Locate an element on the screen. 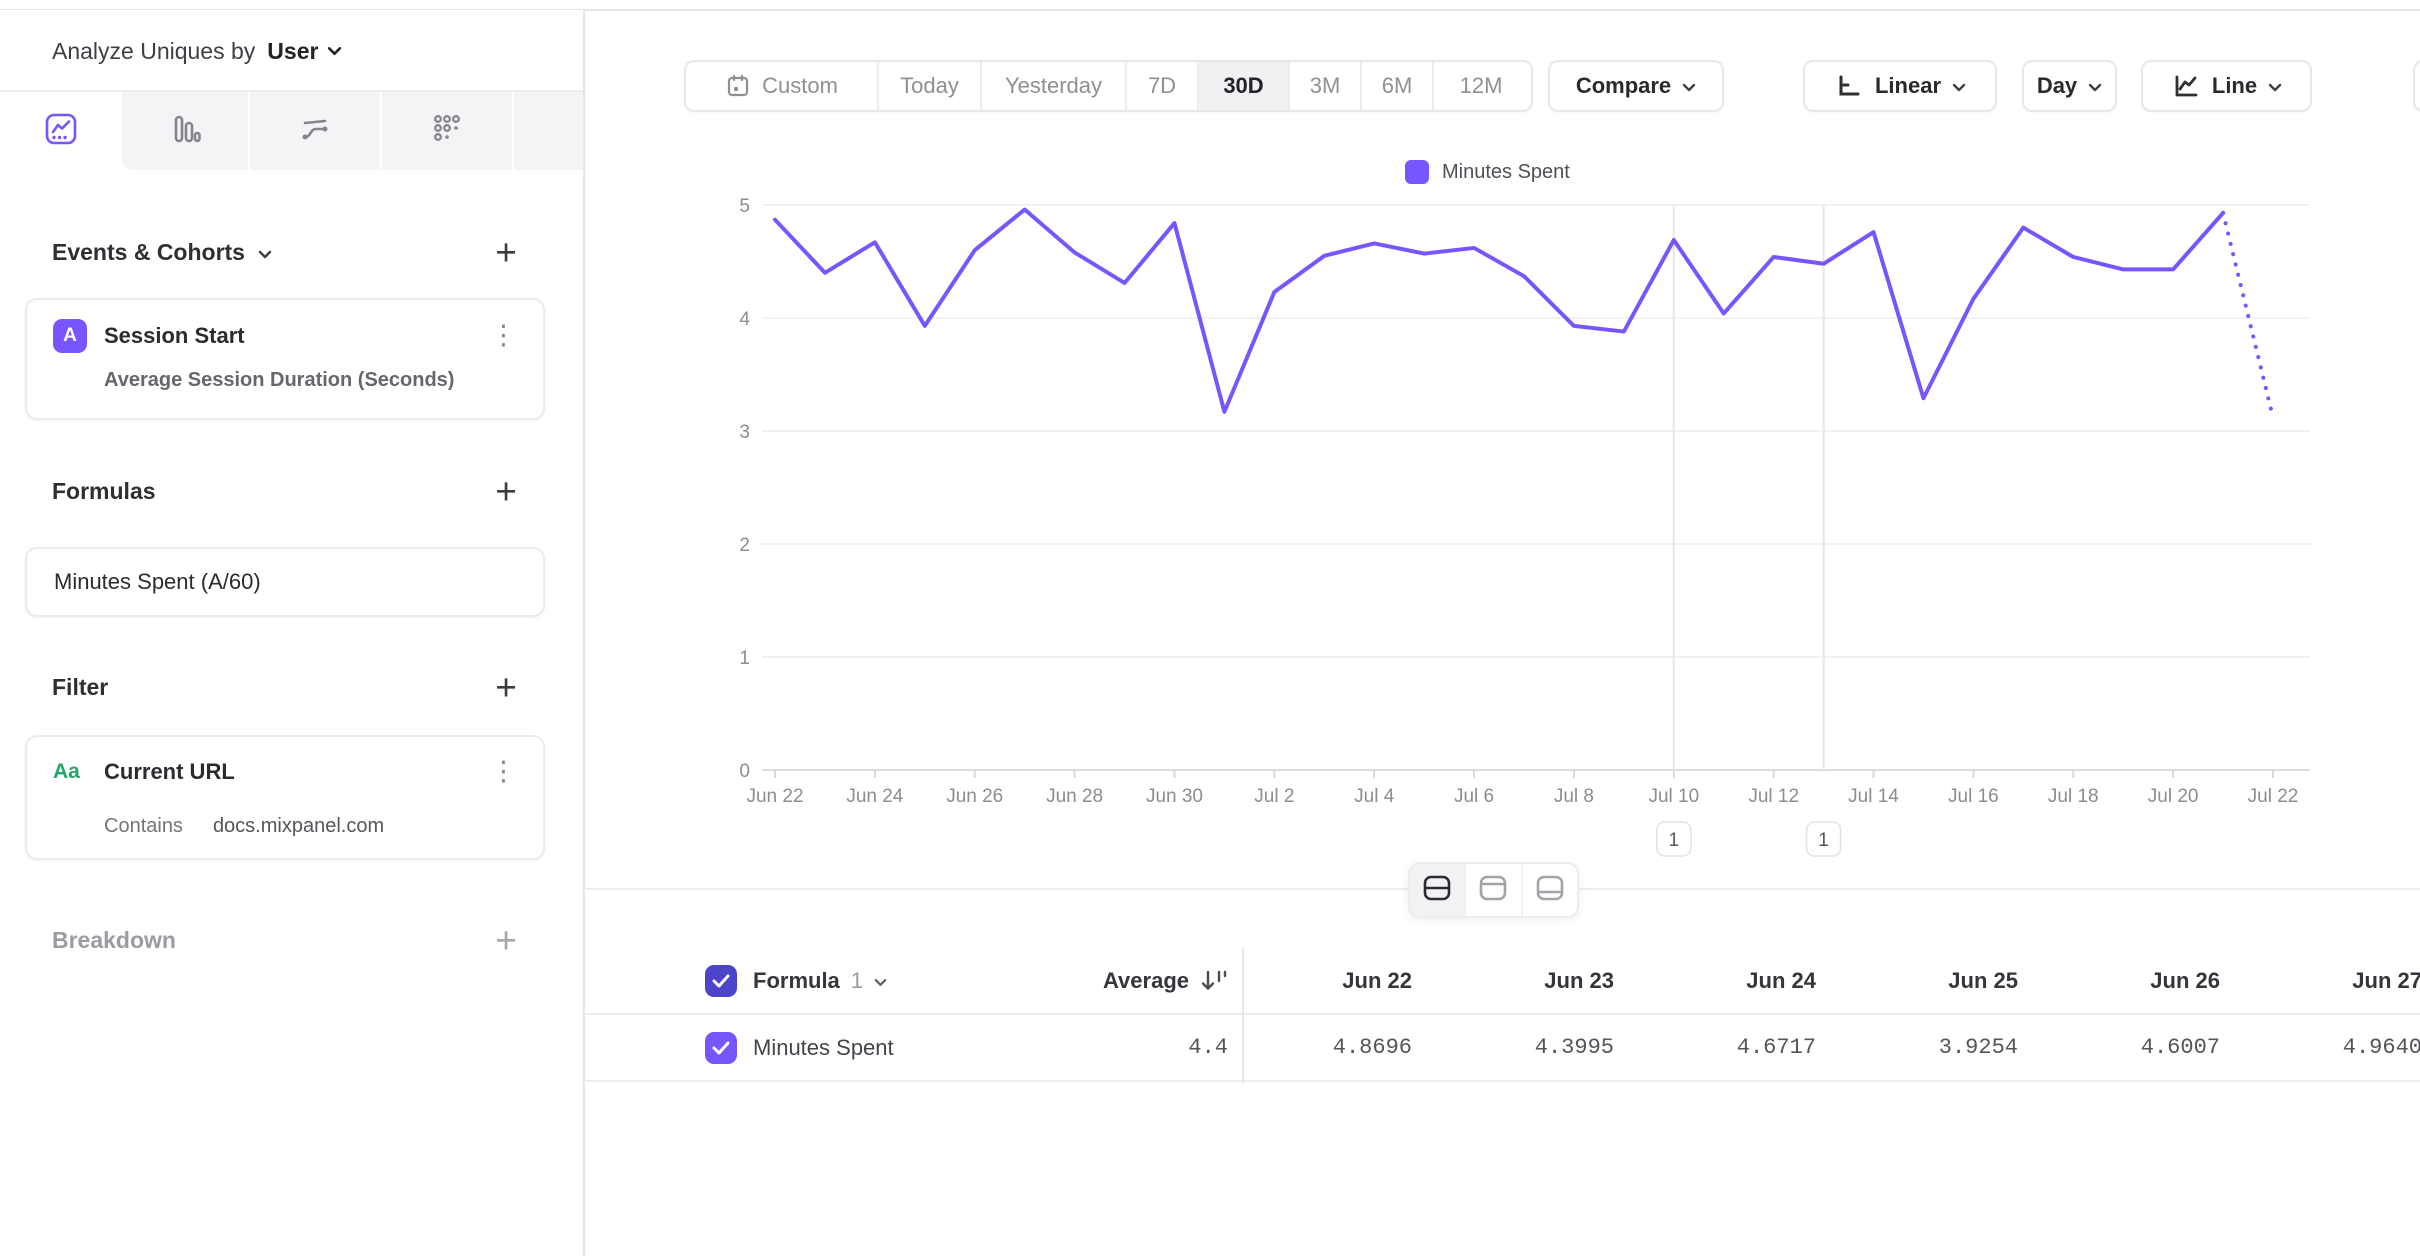 The width and height of the screenshot is (2420, 1256). series-checkbox is located at coordinates (721, 1047).